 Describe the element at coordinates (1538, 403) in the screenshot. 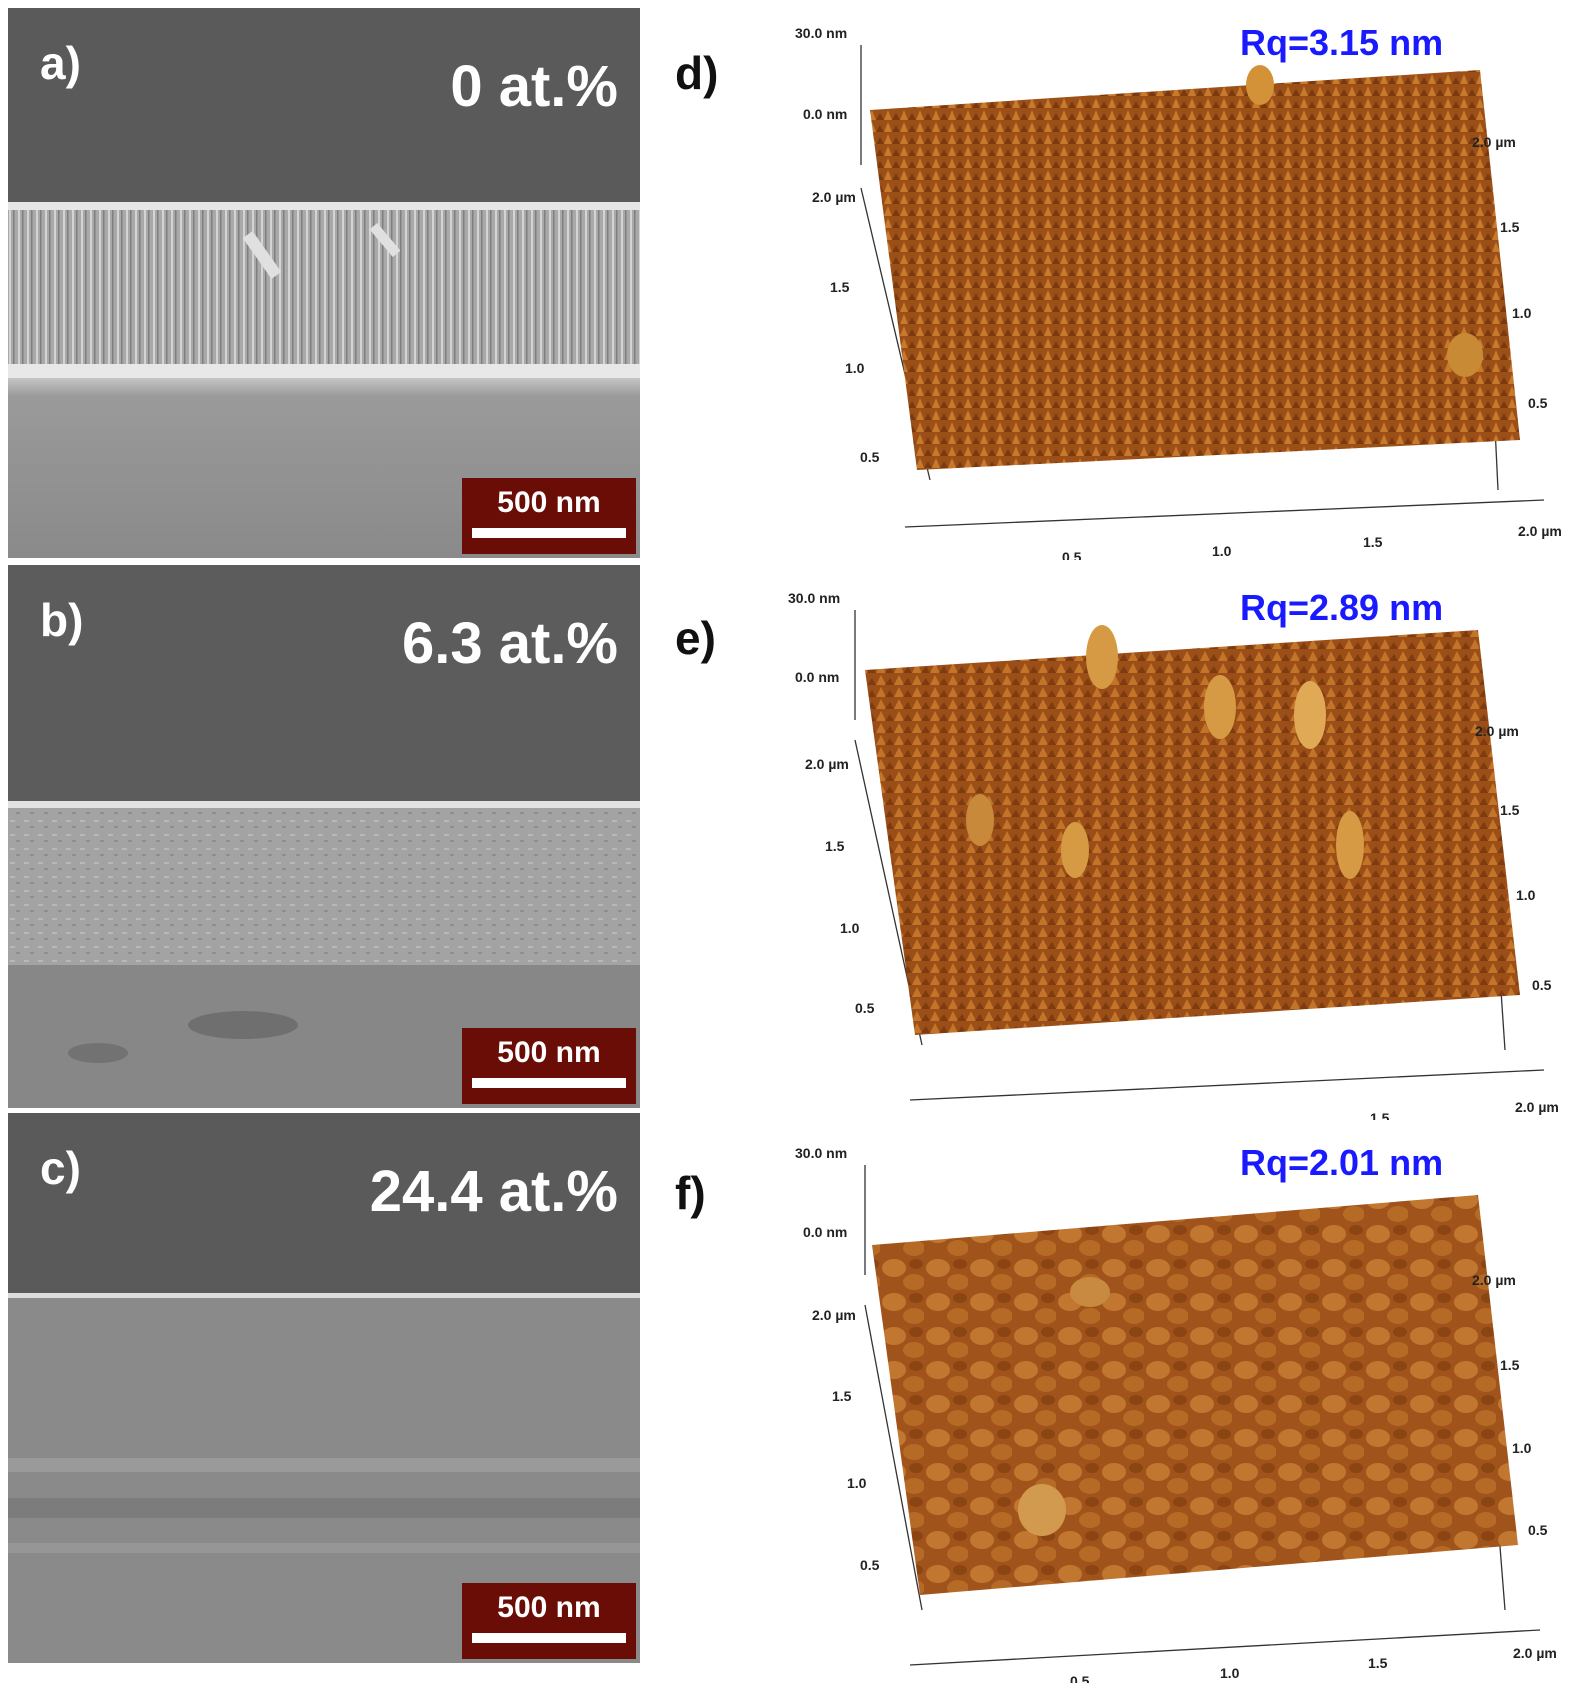

I see `right-tick-d-3: 0.5` at that location.